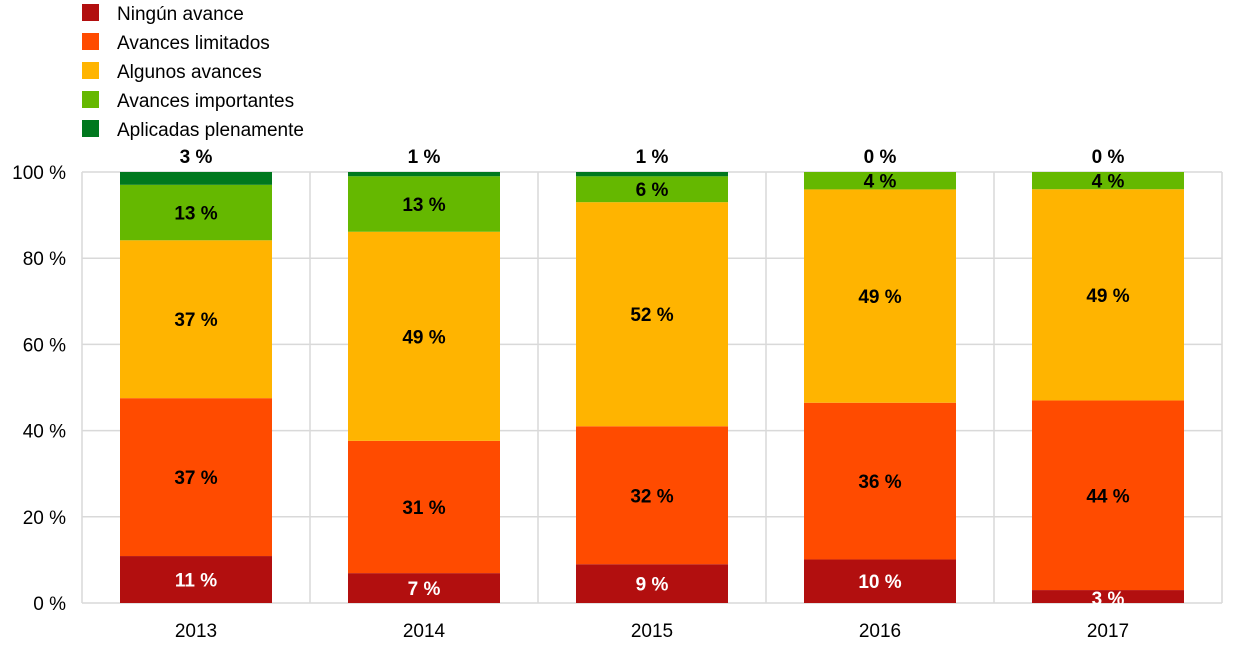  What do you see at coordinates (180, 14) in the screenshot?
I see `legend-label: Ningún avance` at bounding box center [180, 14].